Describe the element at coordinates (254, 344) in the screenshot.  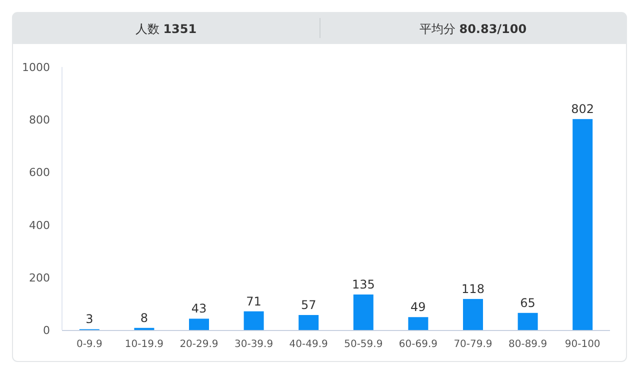
I see `x-tick-label: 30-39.9` at that location.